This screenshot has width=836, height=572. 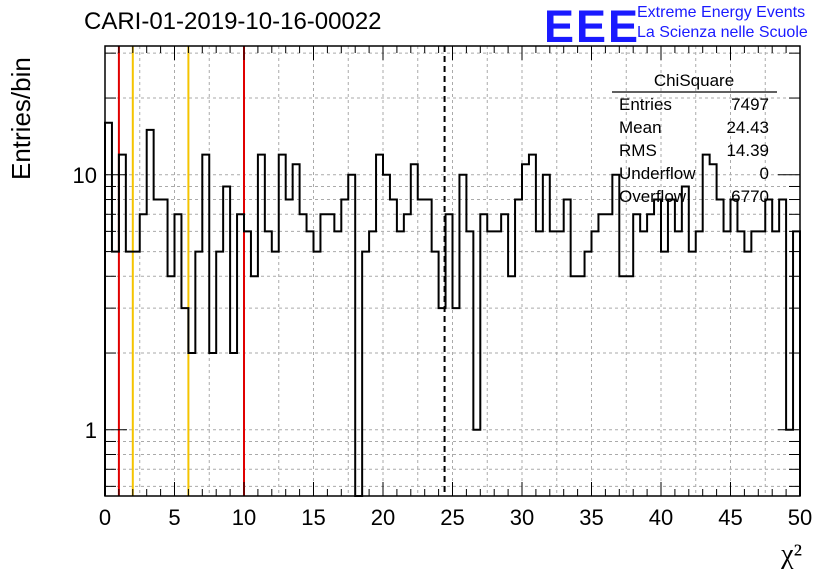 What do you see at coordinates (694, 80) in the screenshot?
I see `stats-box-name: ChiSquare` at bounding box center [694, 80].